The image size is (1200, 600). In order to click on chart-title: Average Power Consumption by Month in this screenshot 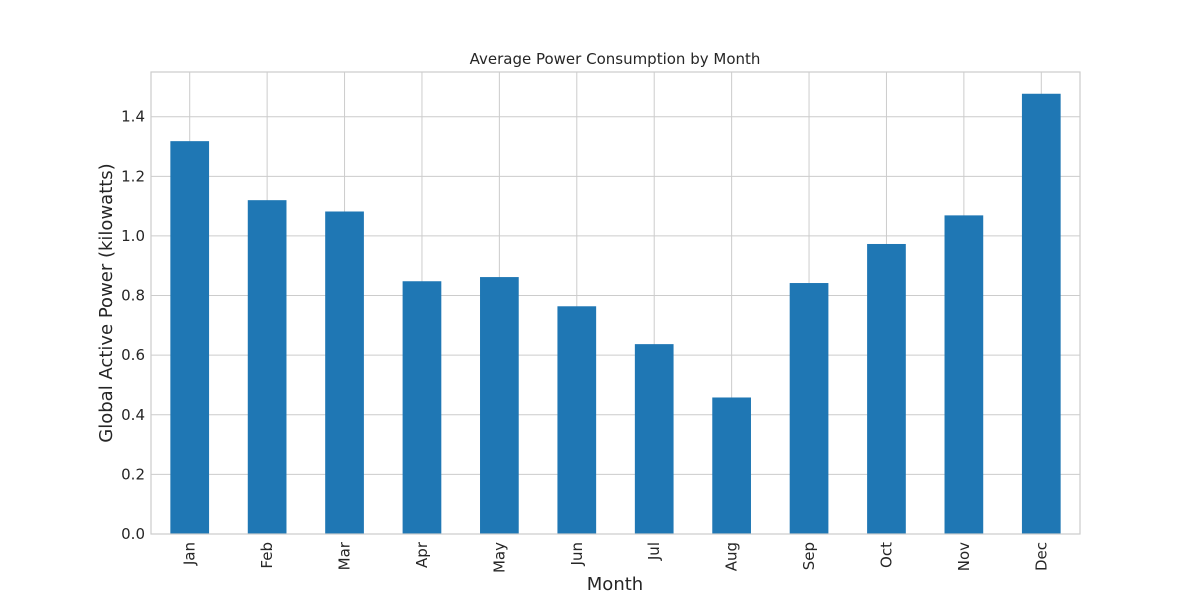, I will do `click(615, 59)`.